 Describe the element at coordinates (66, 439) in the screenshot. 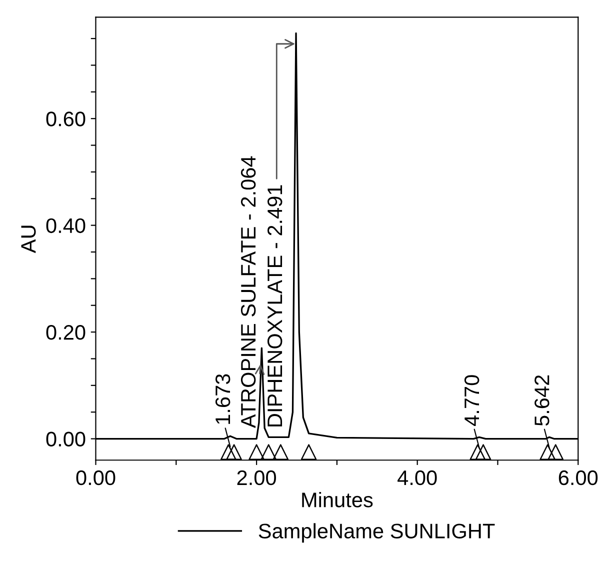

I see `y-tick-label: 0.00` at that location.